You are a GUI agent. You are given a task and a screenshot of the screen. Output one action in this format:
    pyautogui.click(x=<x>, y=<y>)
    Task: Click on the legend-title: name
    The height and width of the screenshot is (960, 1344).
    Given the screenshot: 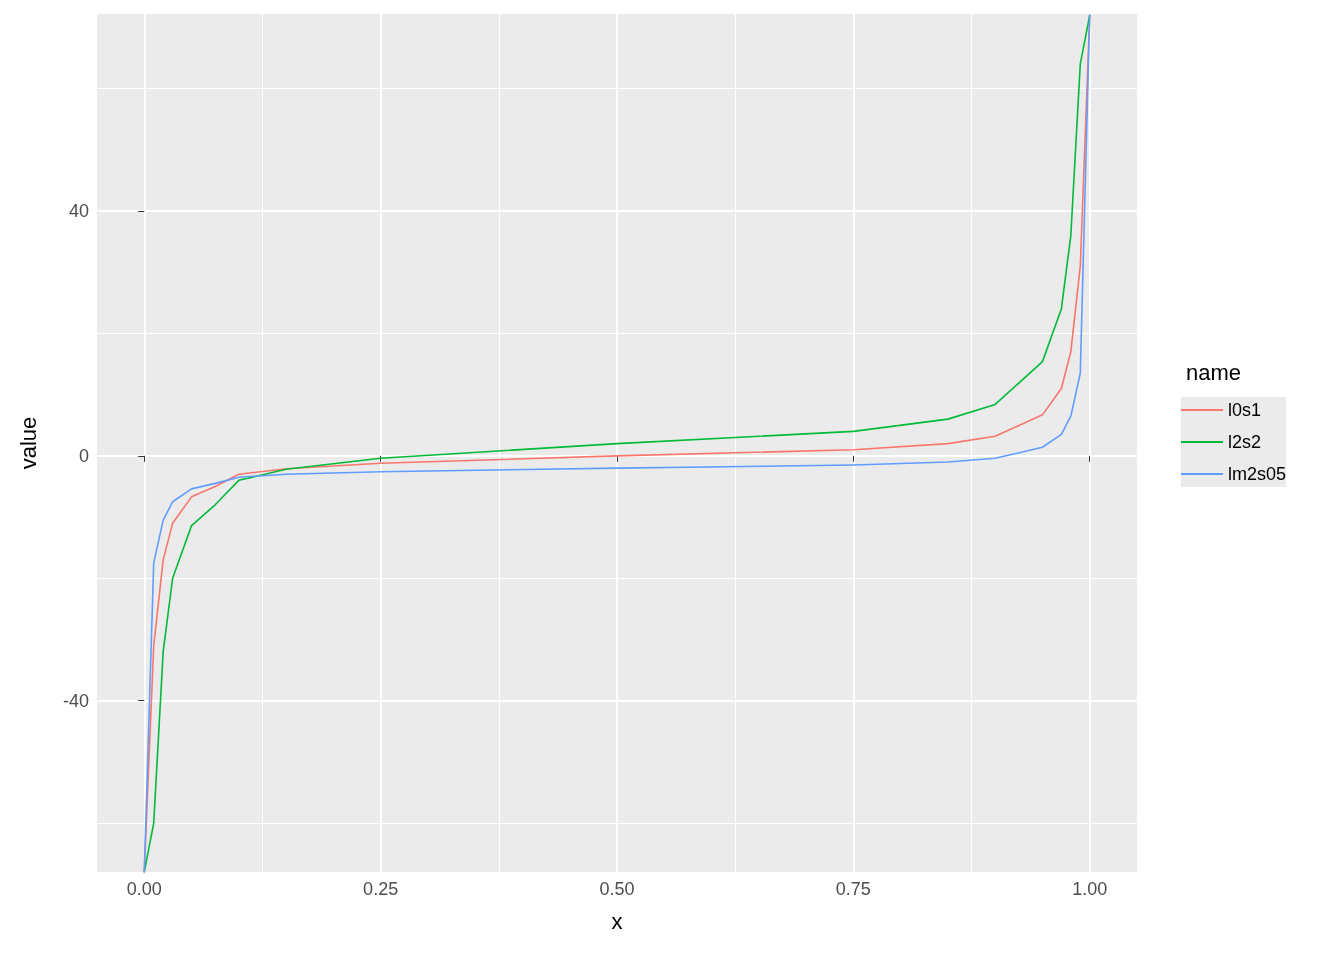 What is the action you would take?
    pyautogui.click(x=1214, y=372)
    